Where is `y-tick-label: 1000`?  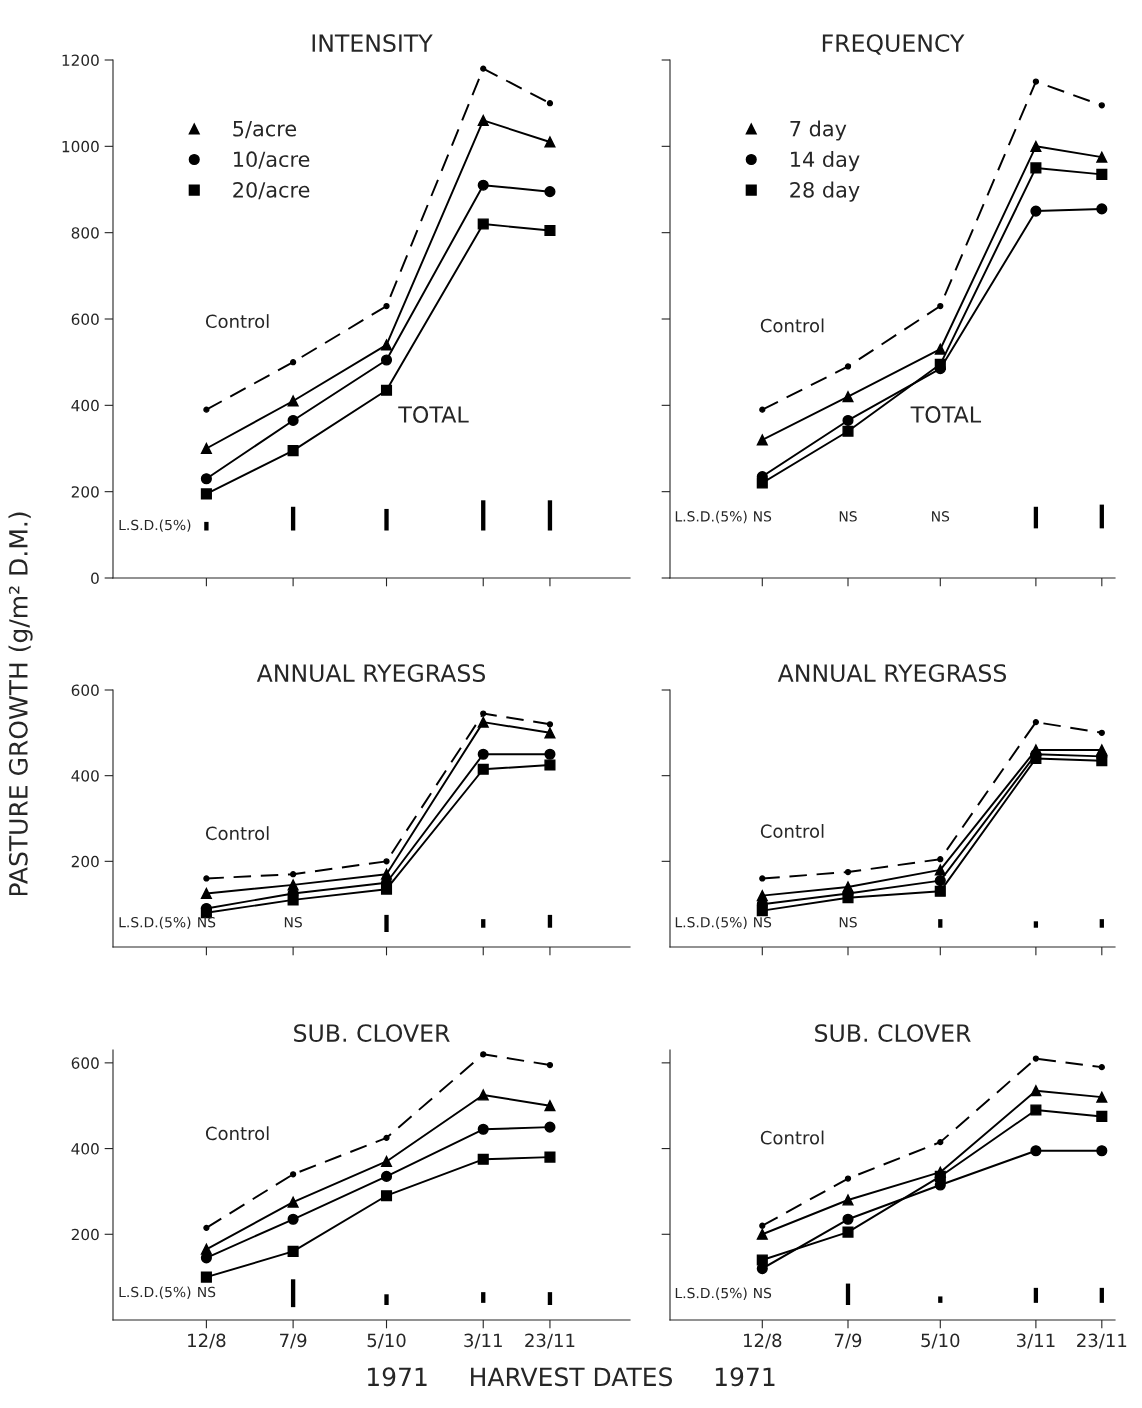 y-tick-label: 1000 is located at coordinates (80, 146).